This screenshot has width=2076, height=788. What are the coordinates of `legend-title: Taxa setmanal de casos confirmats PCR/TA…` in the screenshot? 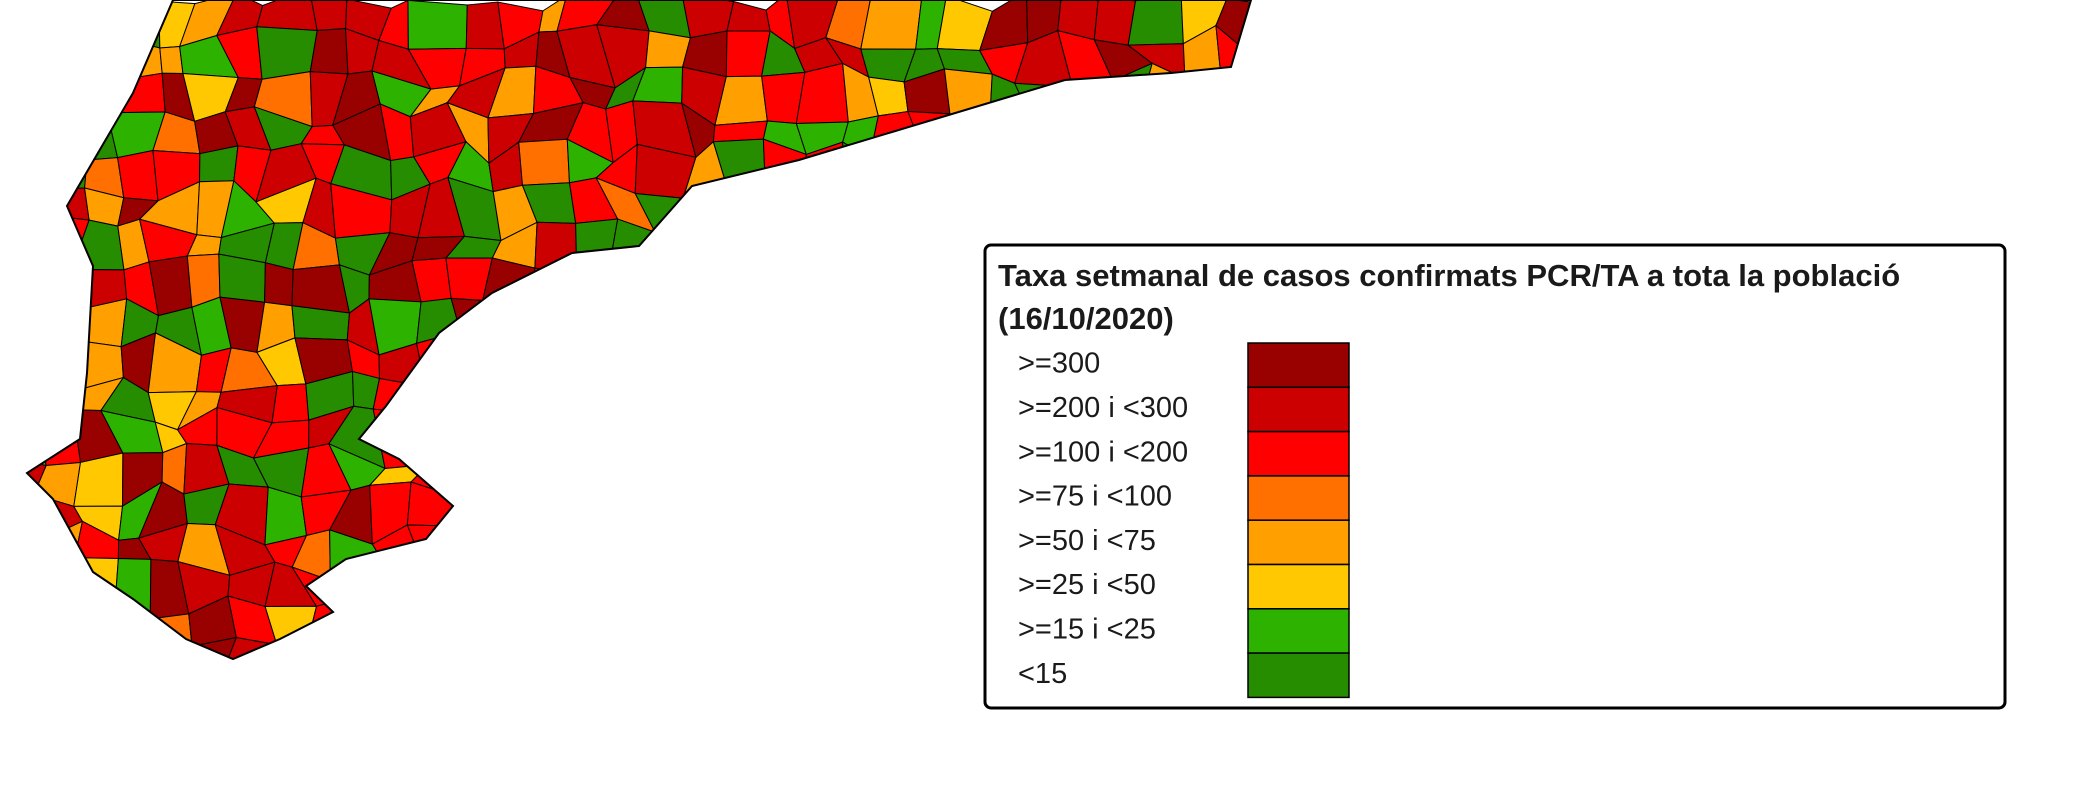 It's located at (1449, 275).